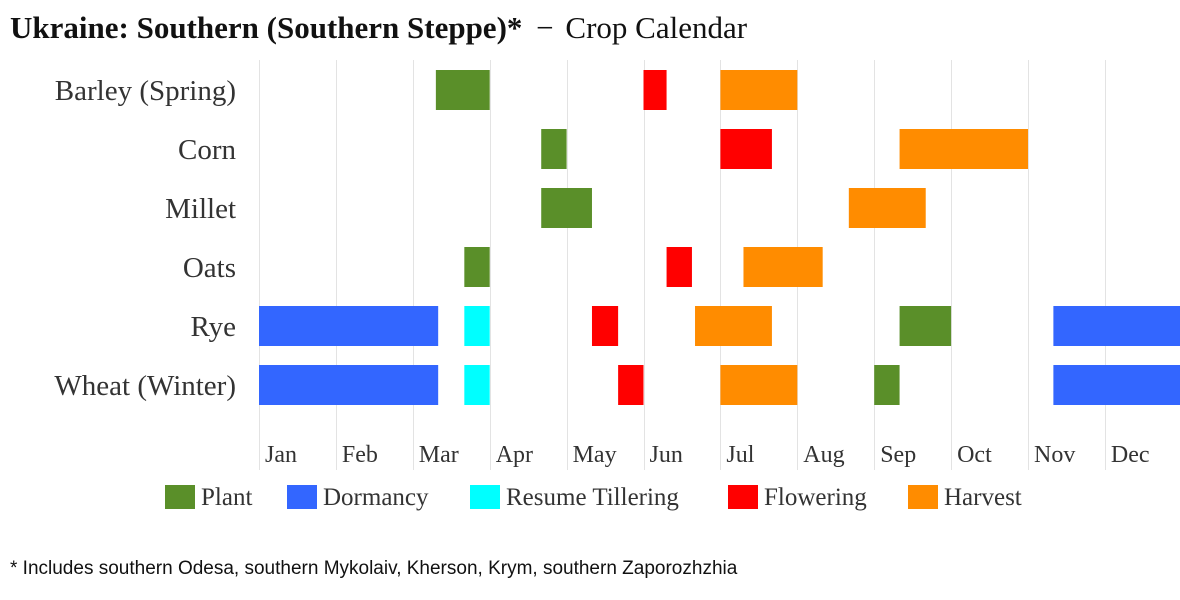  Describe the element at coordinates (759, 385) in the screenshot. I see `bar-wheat-winter-harvest` at that location.